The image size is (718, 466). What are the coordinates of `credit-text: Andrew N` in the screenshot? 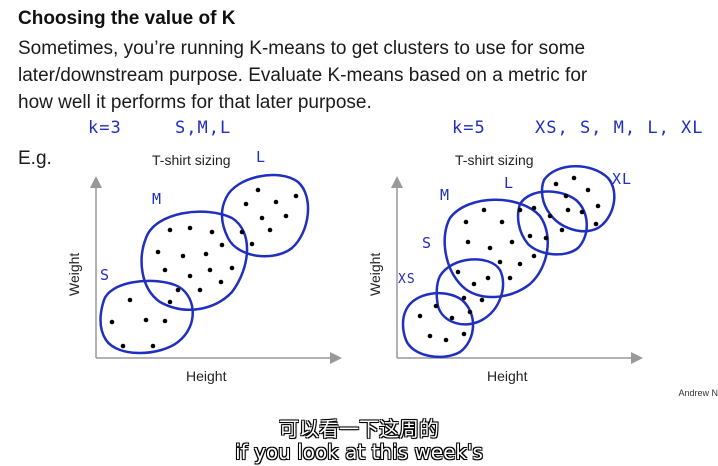 It's located at (698, 393).